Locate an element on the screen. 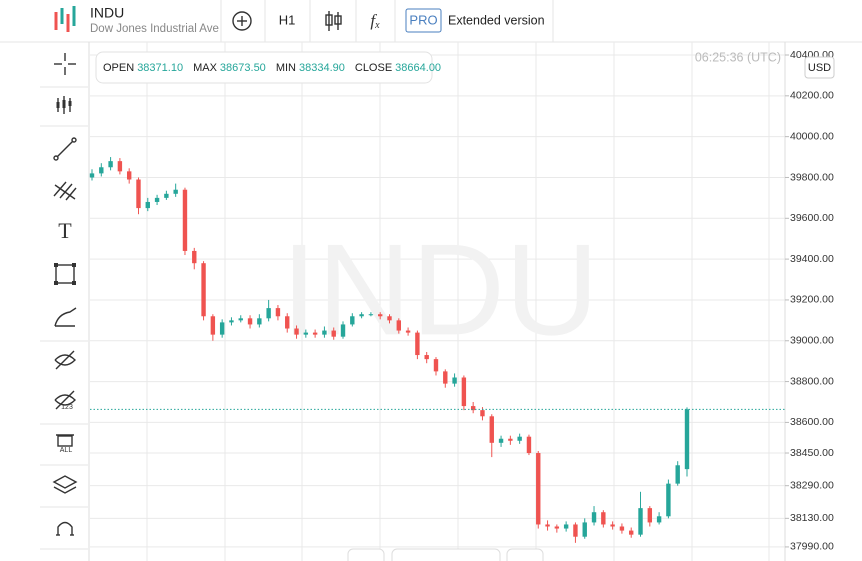 The image size is (862, 561). ohlc-label: MIN is located at coordinates (286, 68).